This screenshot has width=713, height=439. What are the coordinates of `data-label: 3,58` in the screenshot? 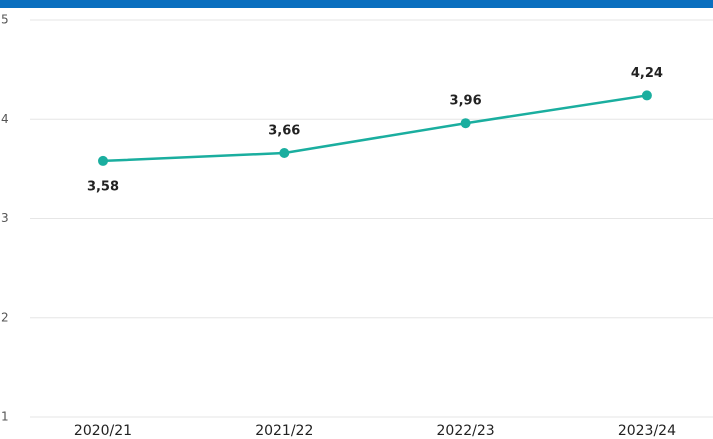 It's located at (103, 186).